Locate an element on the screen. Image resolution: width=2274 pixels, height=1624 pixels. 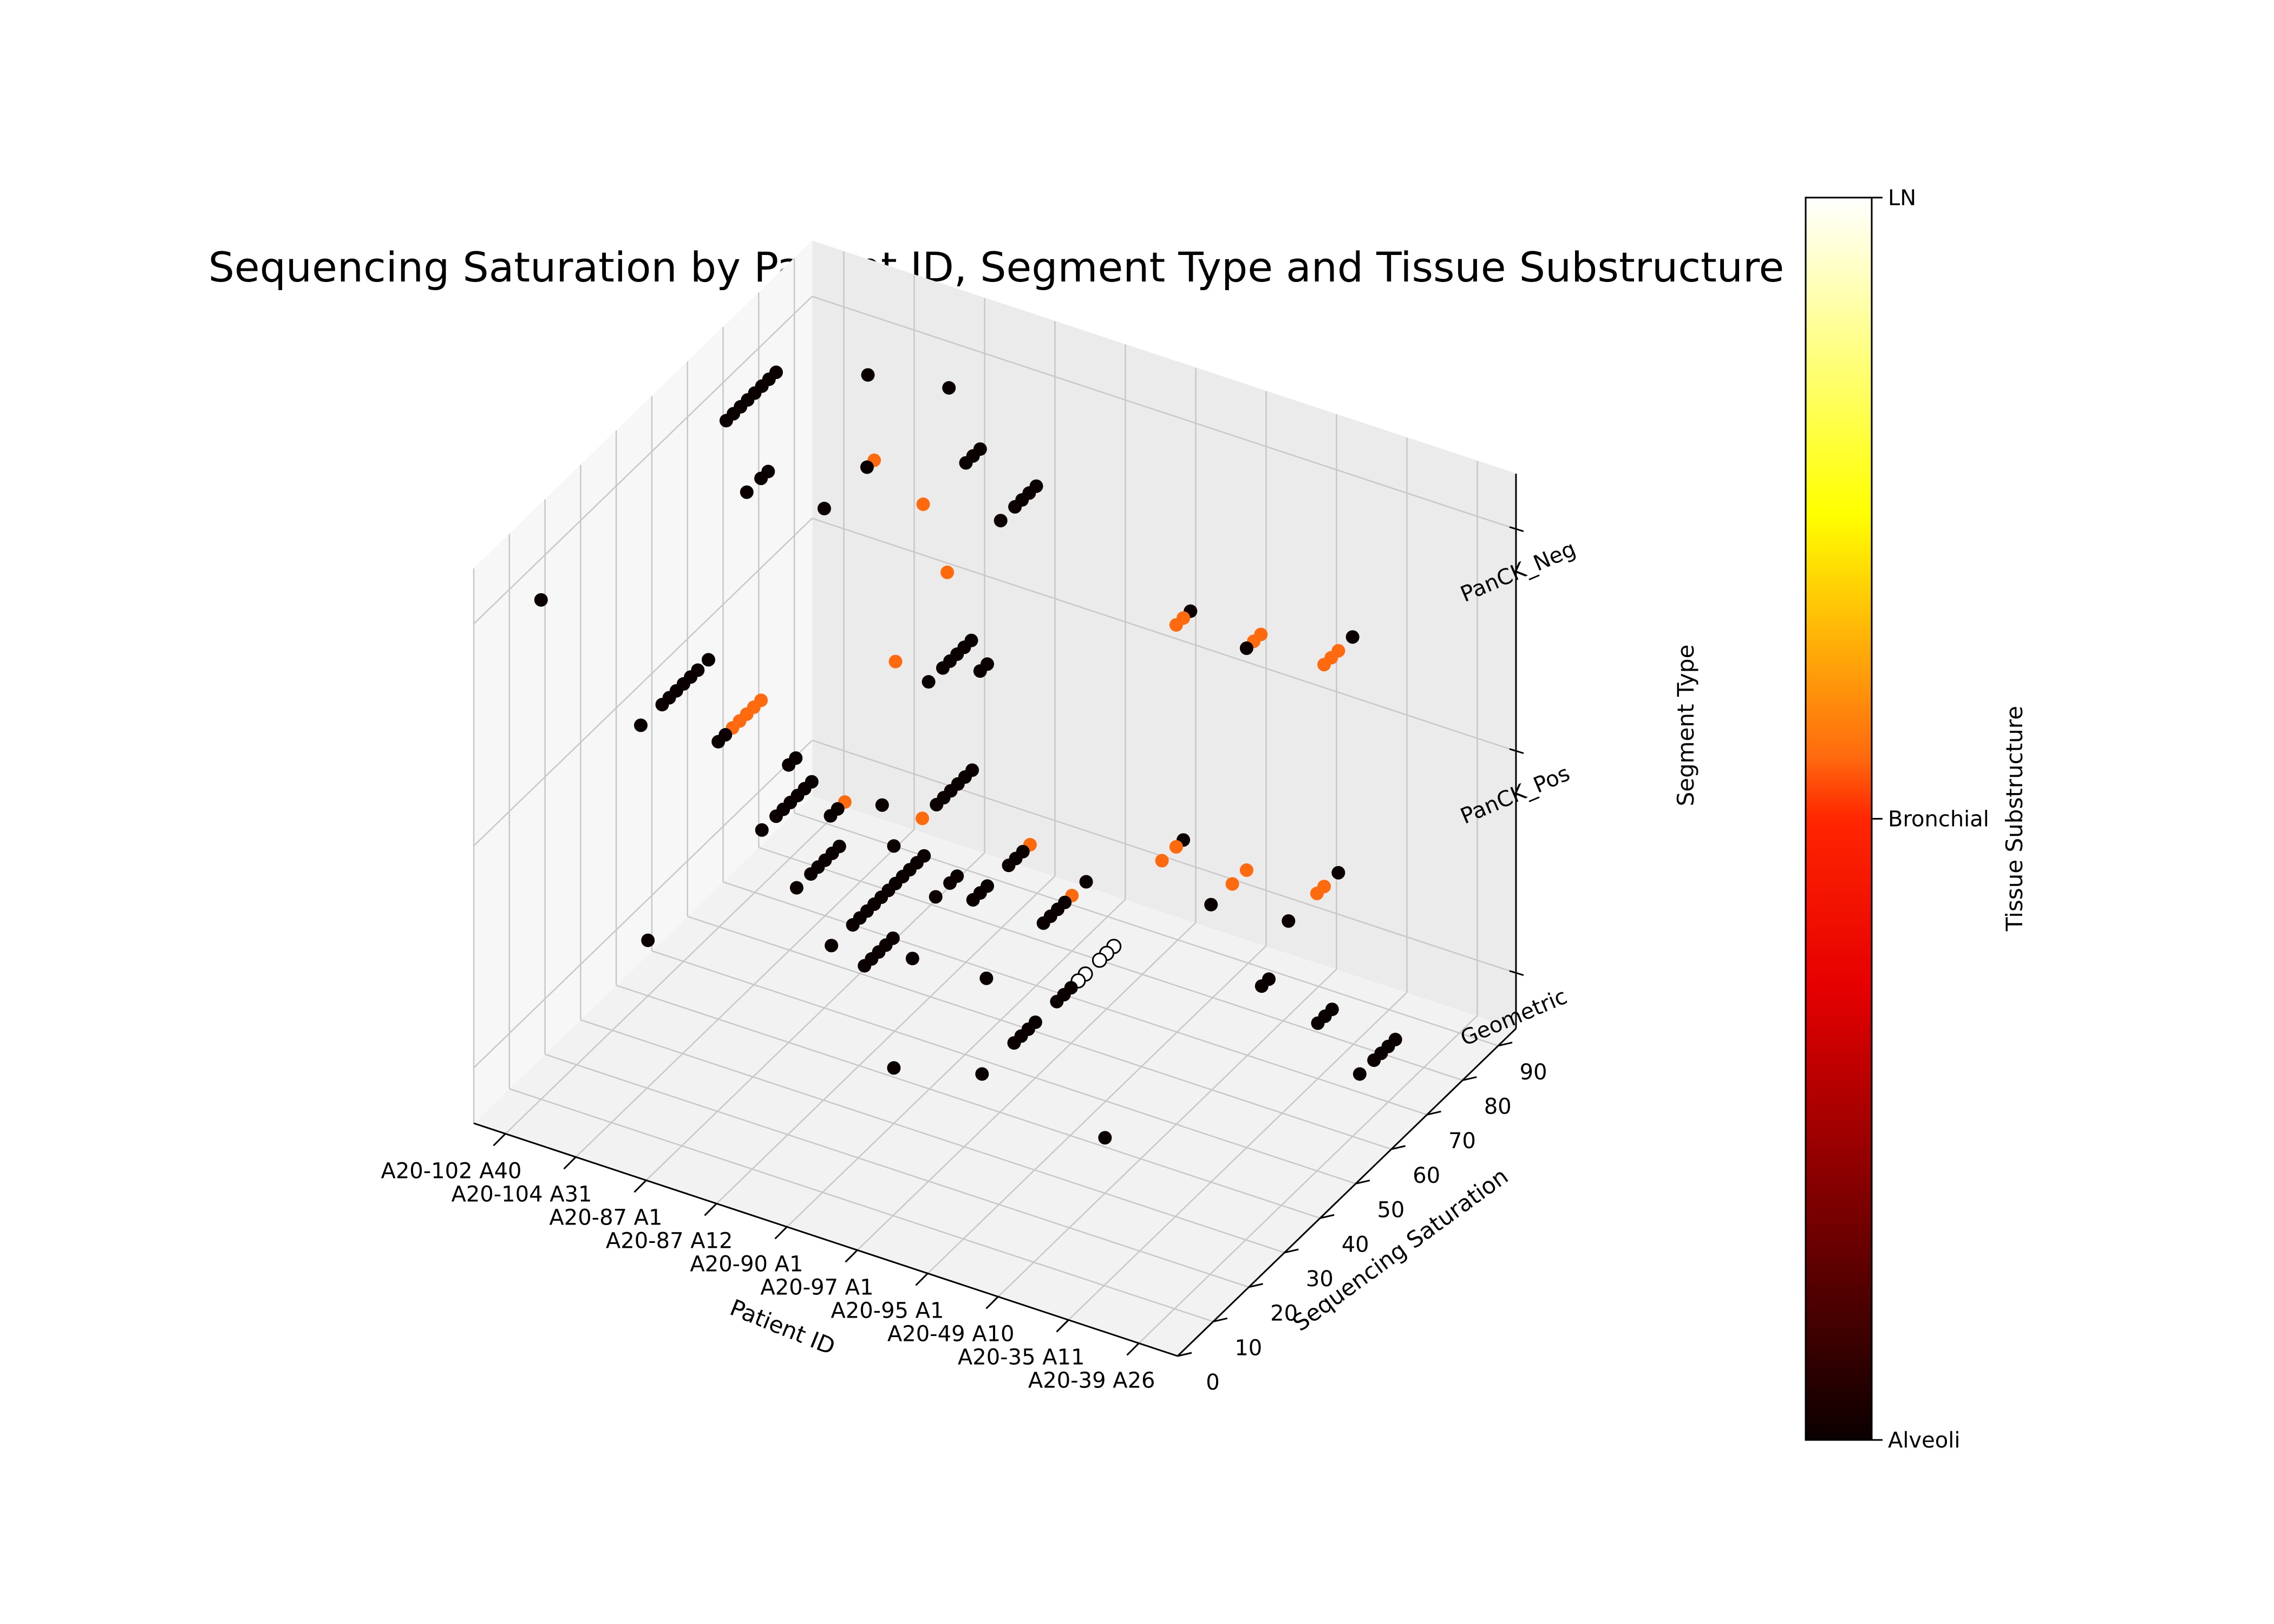
colorbar-ticks: Alveoli Bronchial LN is located at coordinates (1931, 819).